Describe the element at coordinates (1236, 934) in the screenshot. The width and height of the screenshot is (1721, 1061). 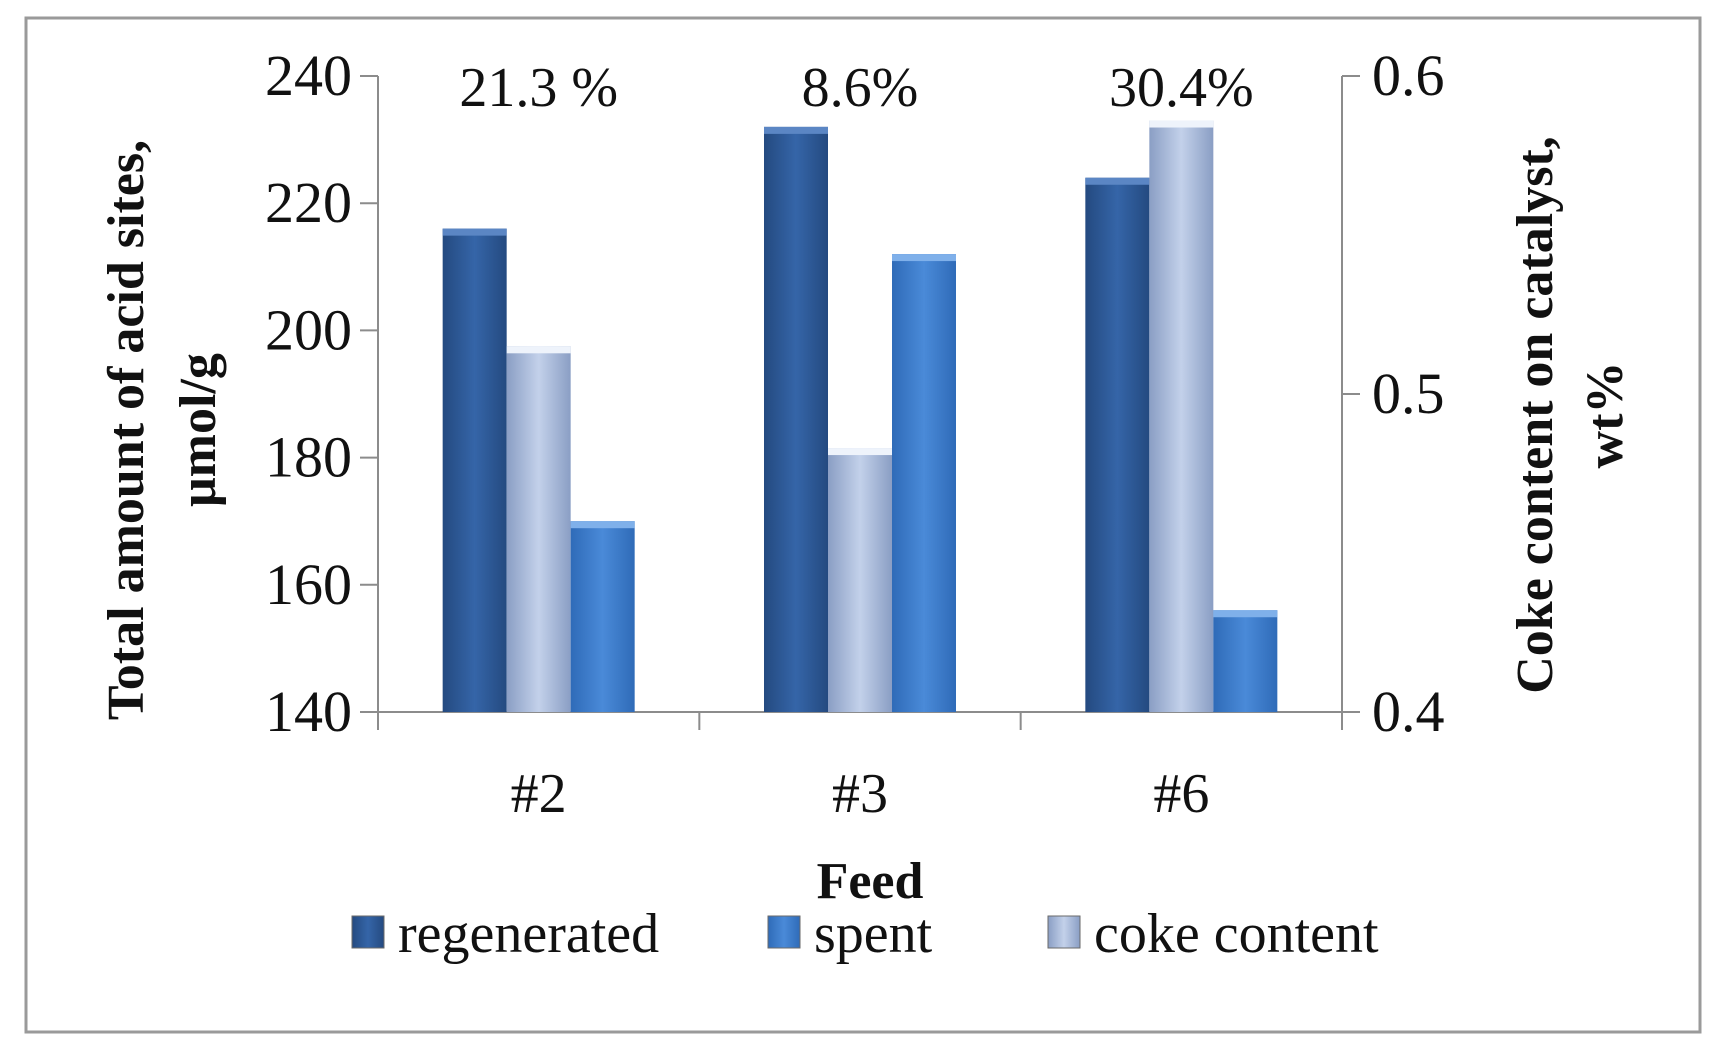
I see `legend-label-coke-content: coke content` at that location.